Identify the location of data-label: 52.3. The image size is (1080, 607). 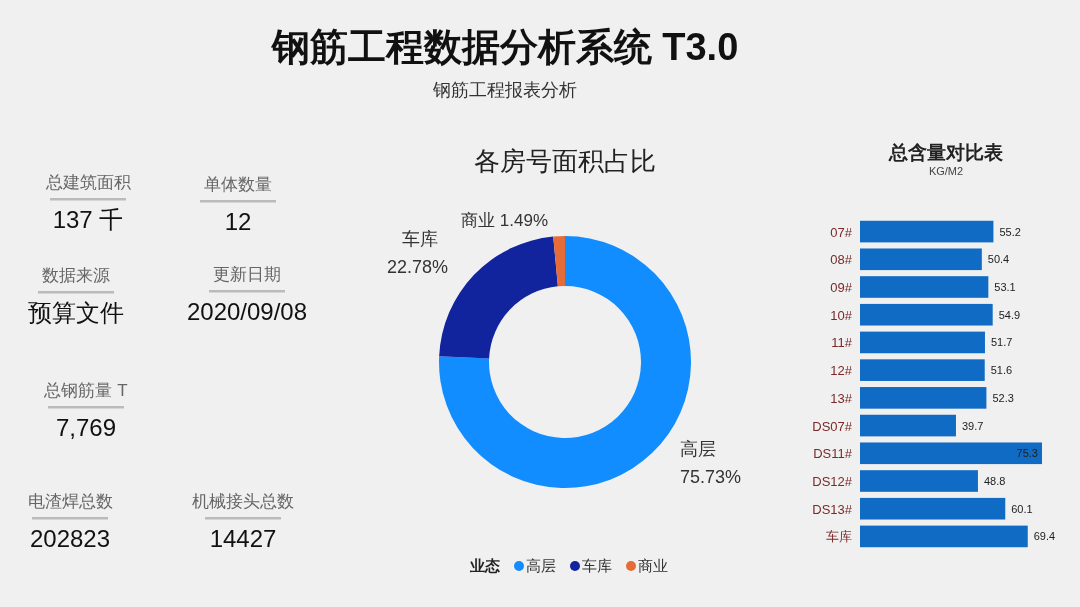
(1003, 397).